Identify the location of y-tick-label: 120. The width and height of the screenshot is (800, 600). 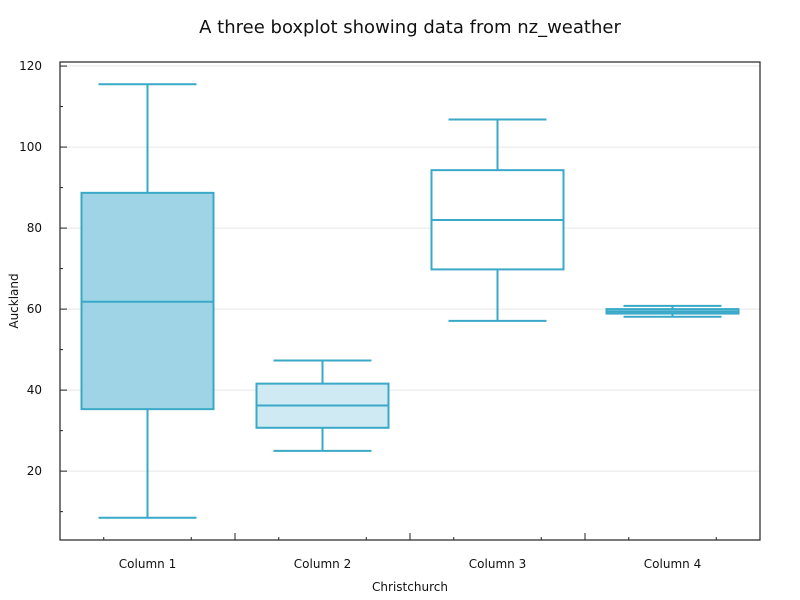
(30, 66).